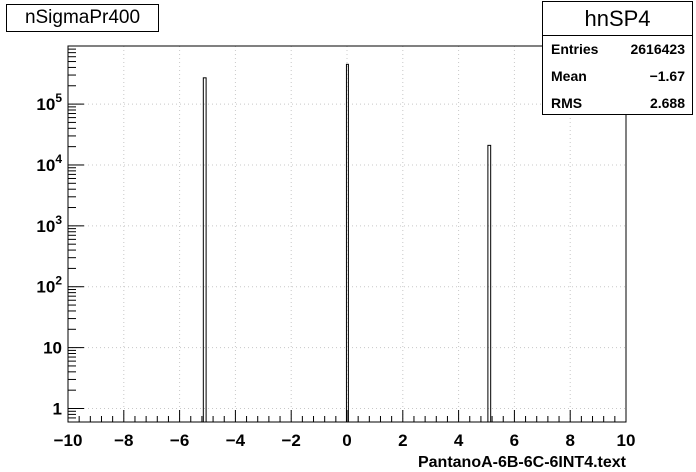 The height and width of the screenshot is (472, 696). I want to click on y-tick-label: 1, so click(57, 408).